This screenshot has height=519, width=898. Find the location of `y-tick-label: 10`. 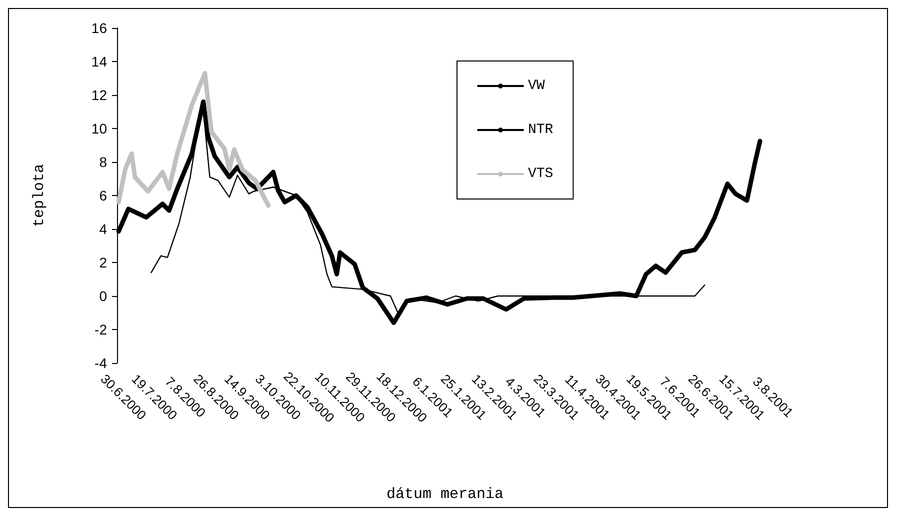

y-tick-label: 10 is located at coordinates (99, 128).